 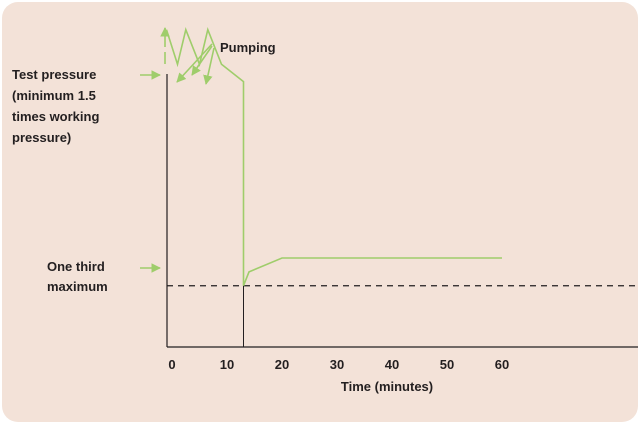 I want to click on x-tick-label: 60, so click(x=502, y=364).